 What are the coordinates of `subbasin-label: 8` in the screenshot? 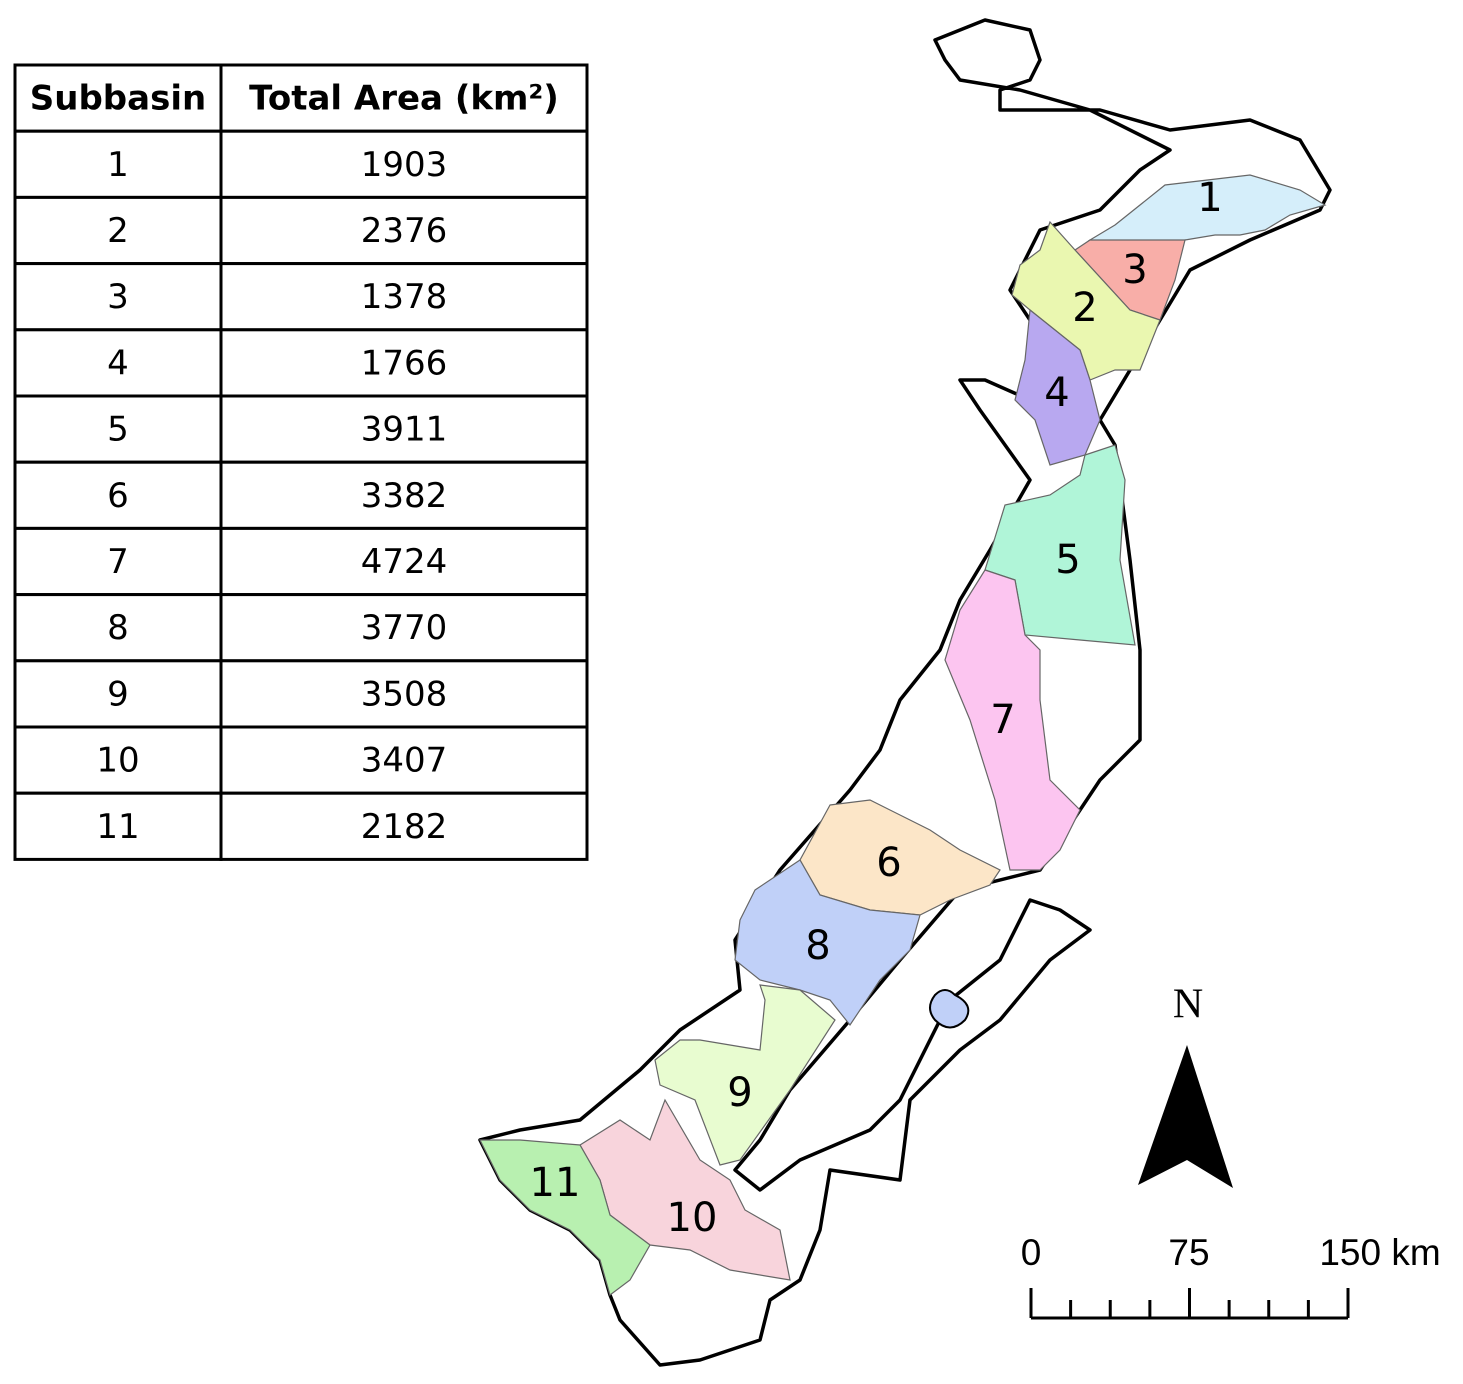 It's located at (817, 946).